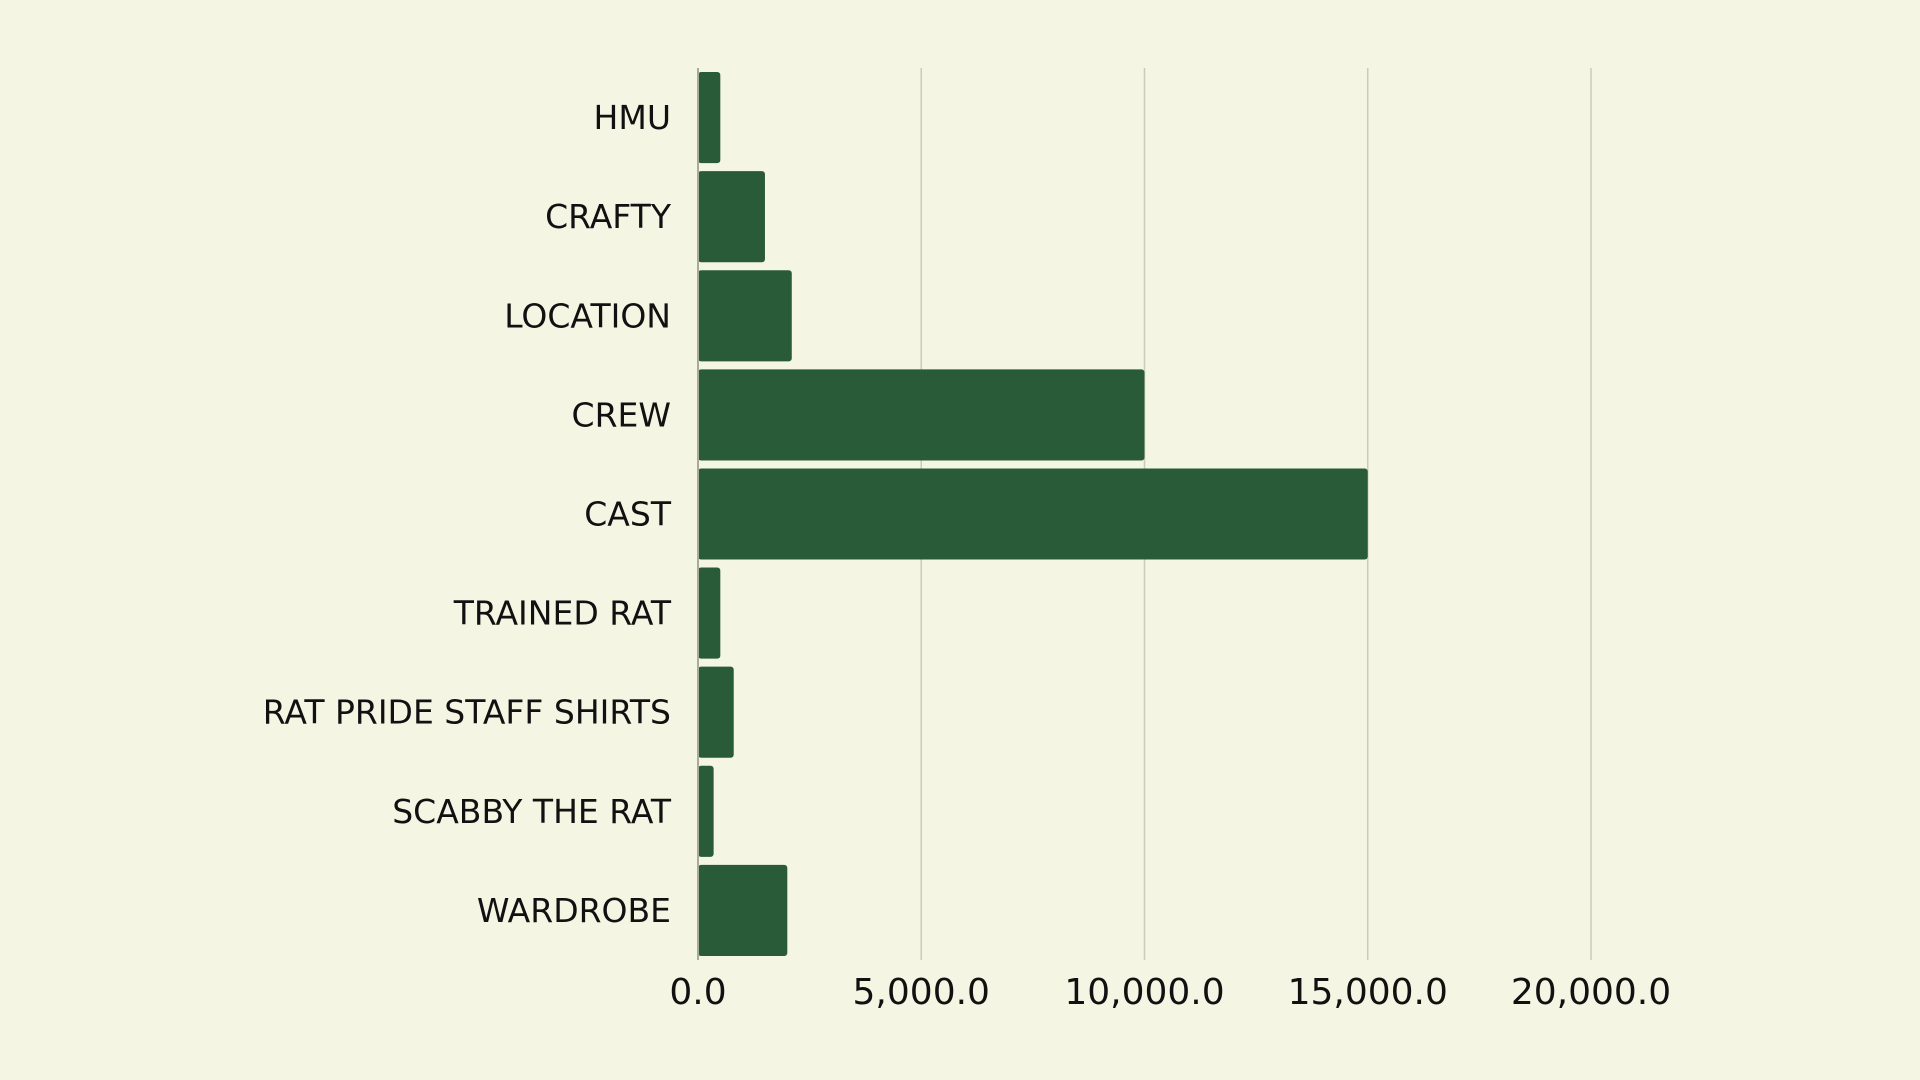 The width and height of the screenshot is (1920, 1080). What do you see at coordinates (731, 217) in the screenshot?
I see `bar-crafty` at bounding box center [731, 217].